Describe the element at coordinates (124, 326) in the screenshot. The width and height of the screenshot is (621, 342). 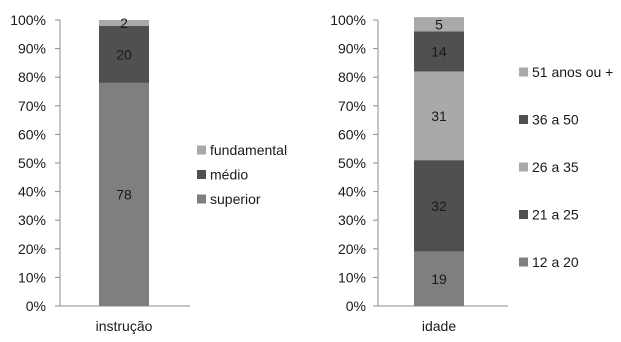
I see `x-category-label: instrução` at that location.